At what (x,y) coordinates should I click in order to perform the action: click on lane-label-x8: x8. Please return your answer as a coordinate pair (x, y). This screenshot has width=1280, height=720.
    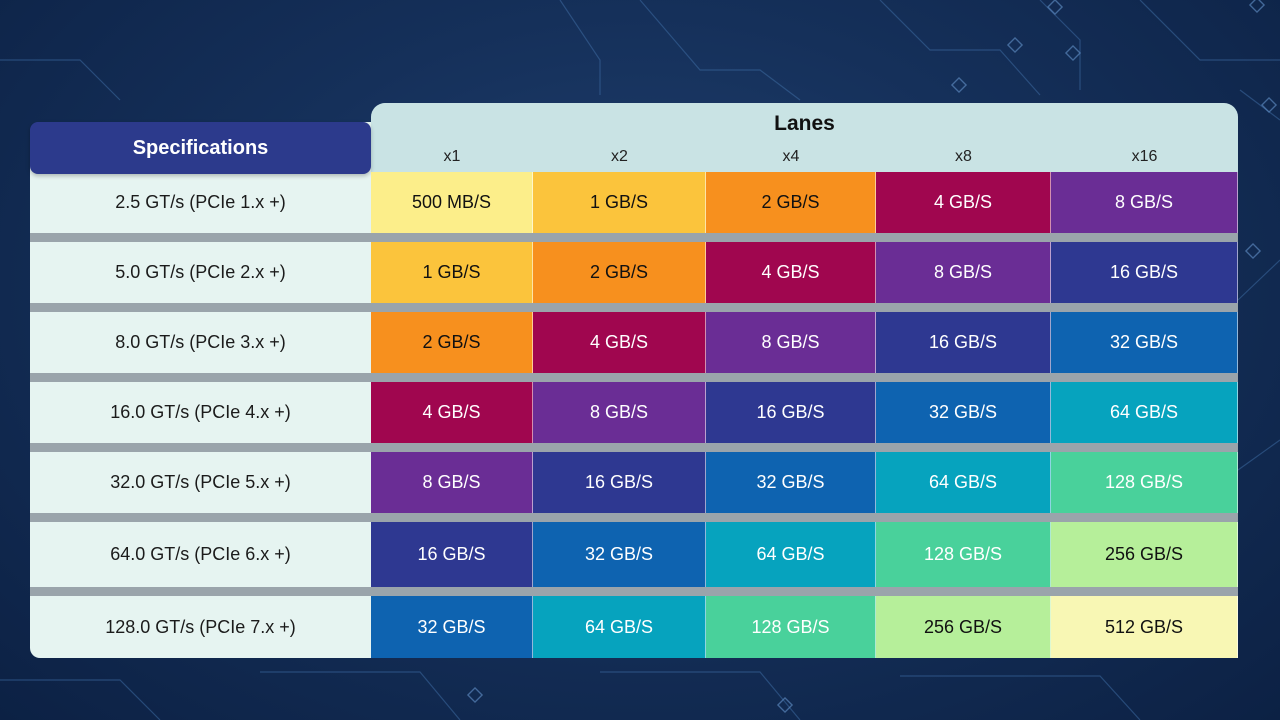
    Looking at the image, I should click on (963, 156).